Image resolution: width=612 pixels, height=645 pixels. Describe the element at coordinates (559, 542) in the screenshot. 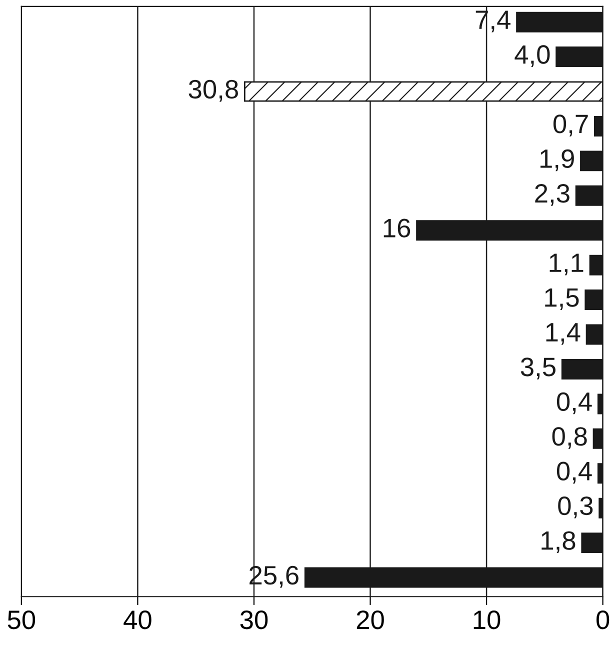

I see `data-label: 1,8` at that location.